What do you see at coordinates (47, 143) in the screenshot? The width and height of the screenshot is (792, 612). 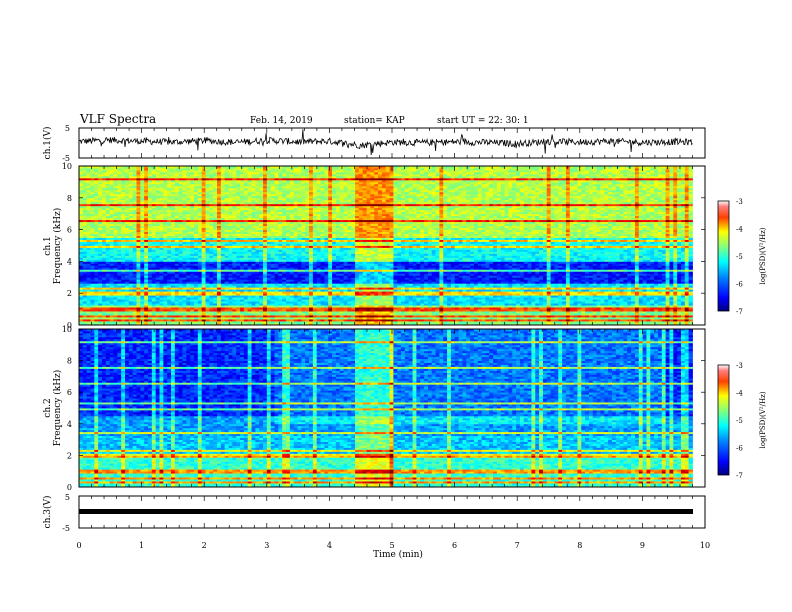 I see `ch1-waveform-ylabel: ch.1(V)` at bounding box center [47, 143].